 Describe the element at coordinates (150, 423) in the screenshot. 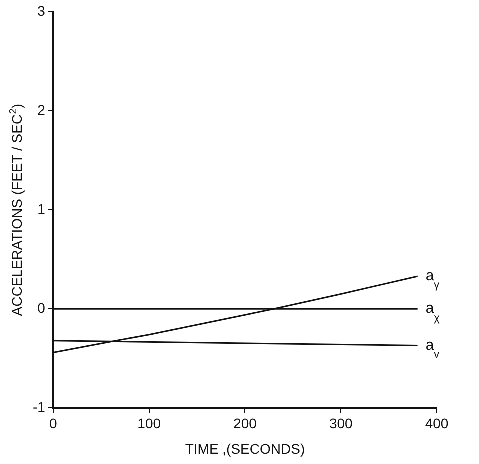

I see `x-tick-label: 100` at that location.